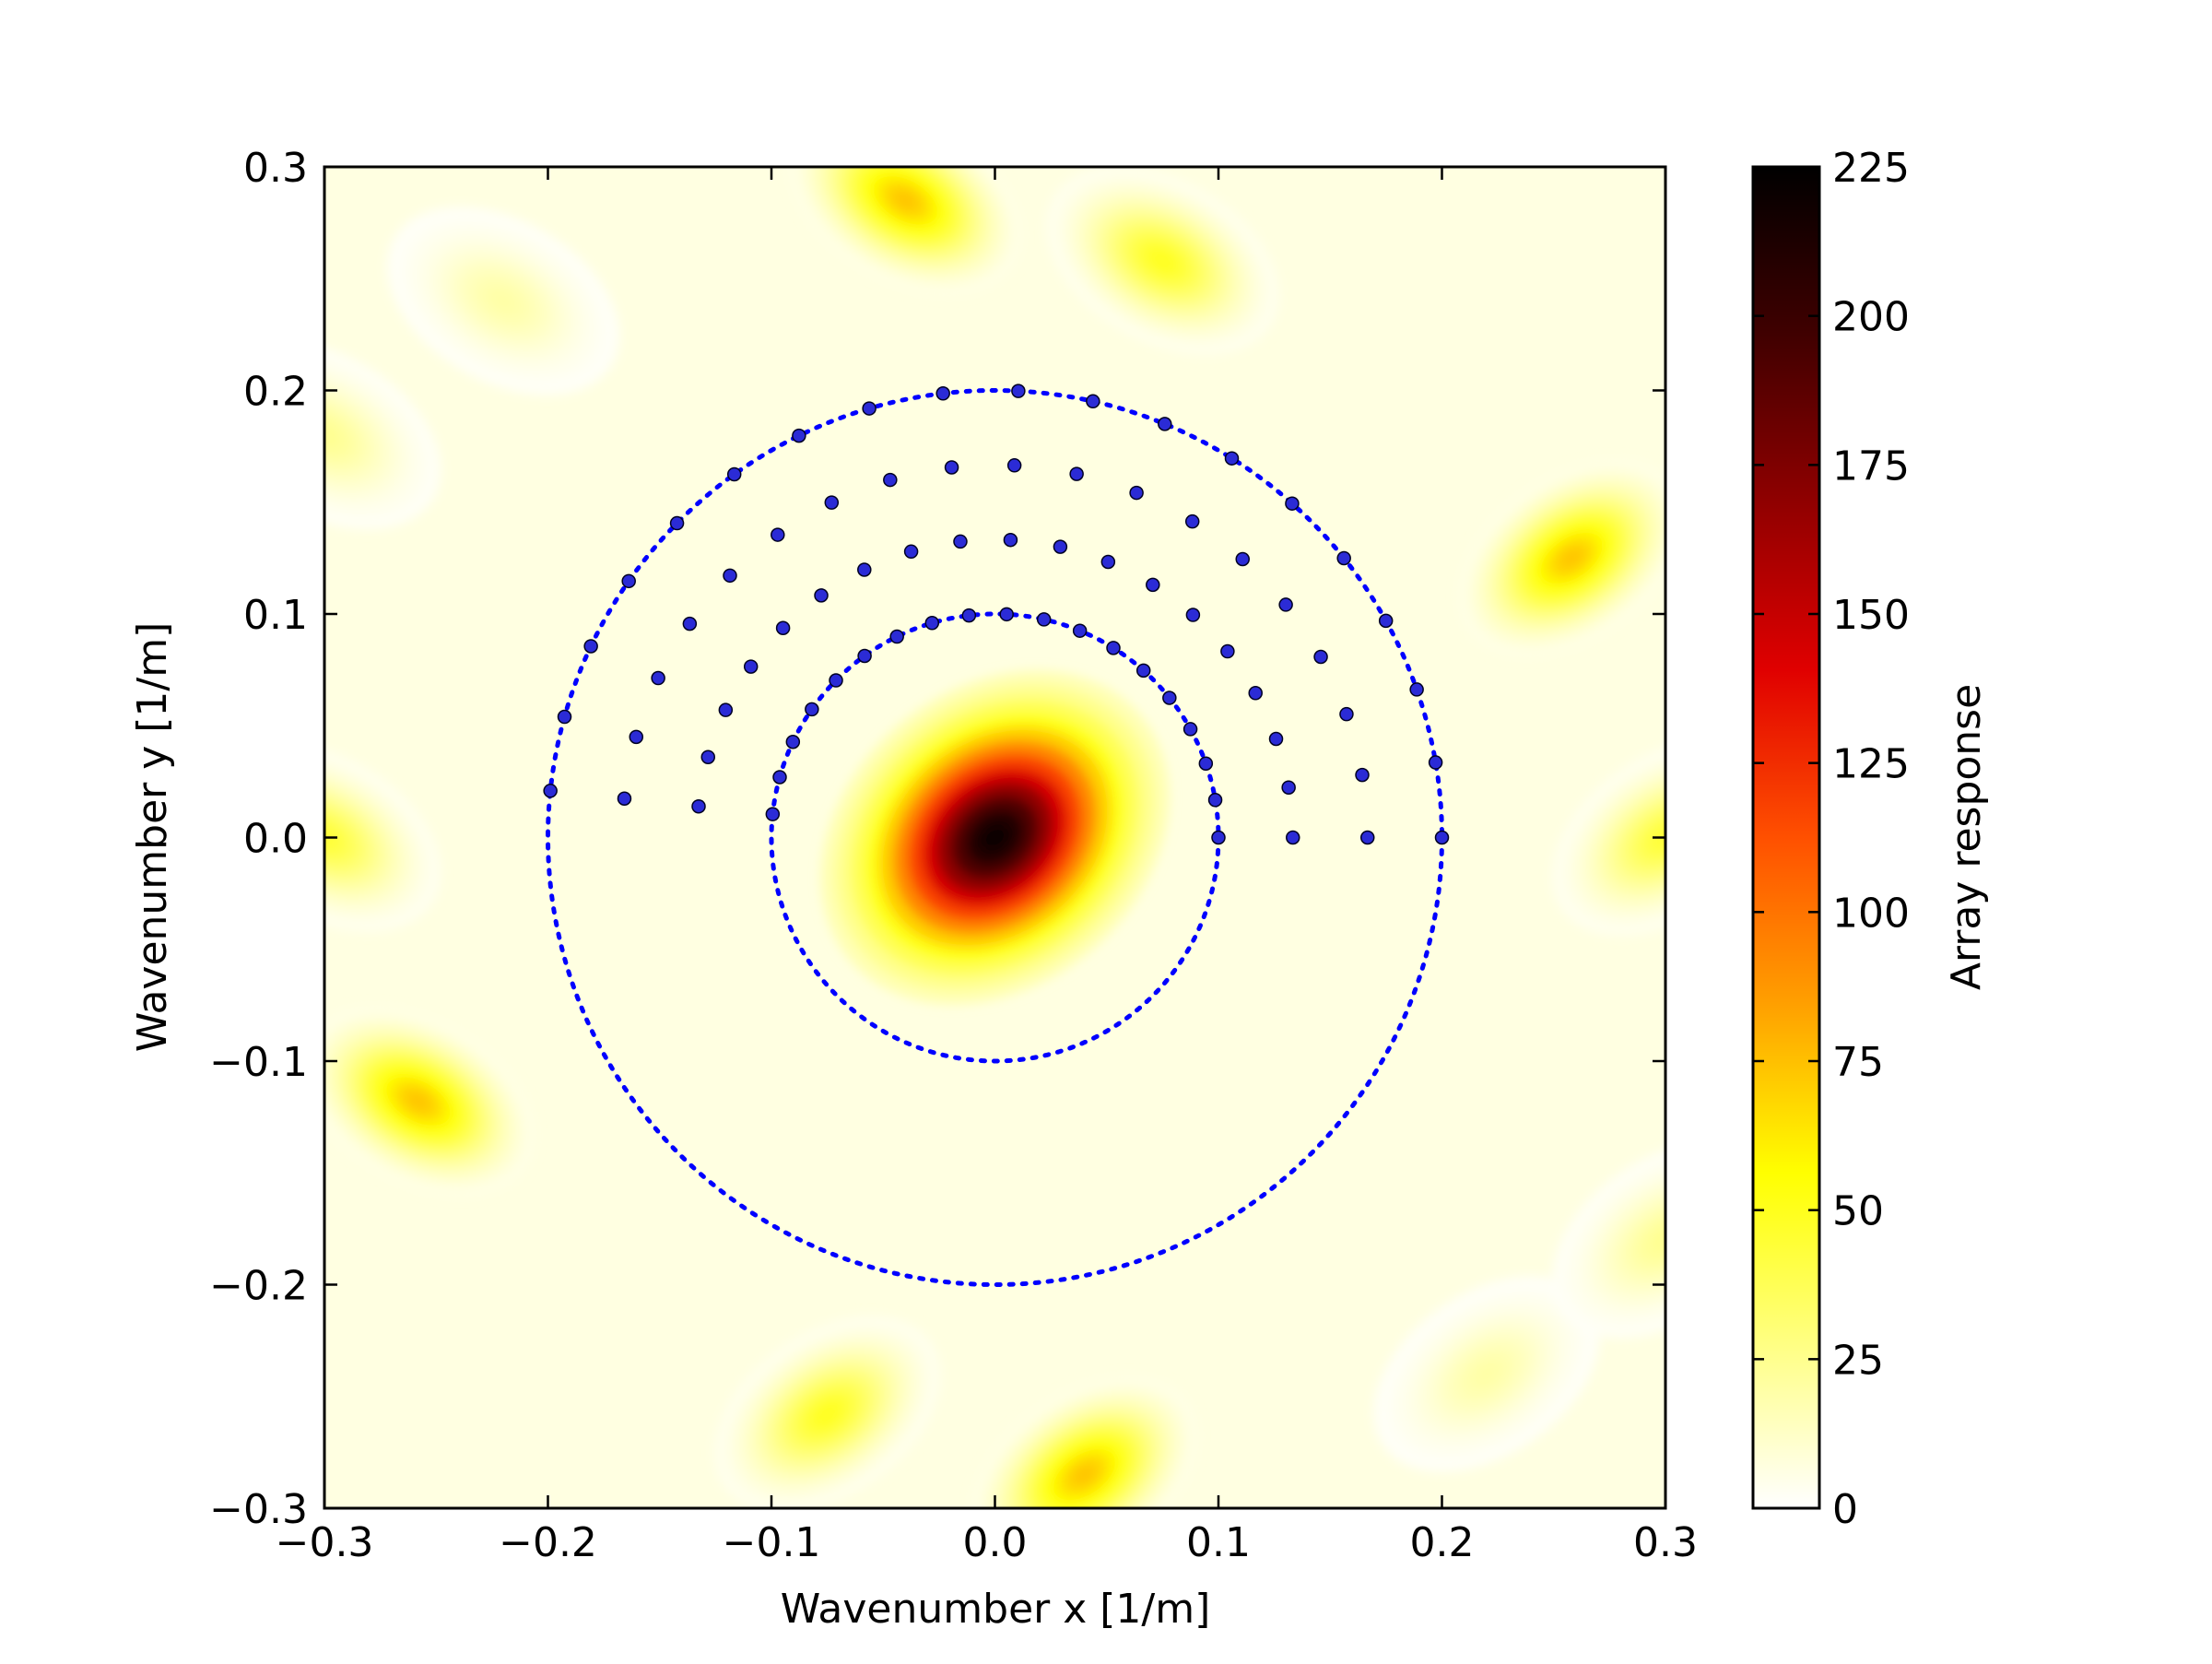 The width and height of the screenshot is (2212, 1664). I want to click on x-axis-title: Wavenumber x [1/m], so click(996, 1609).